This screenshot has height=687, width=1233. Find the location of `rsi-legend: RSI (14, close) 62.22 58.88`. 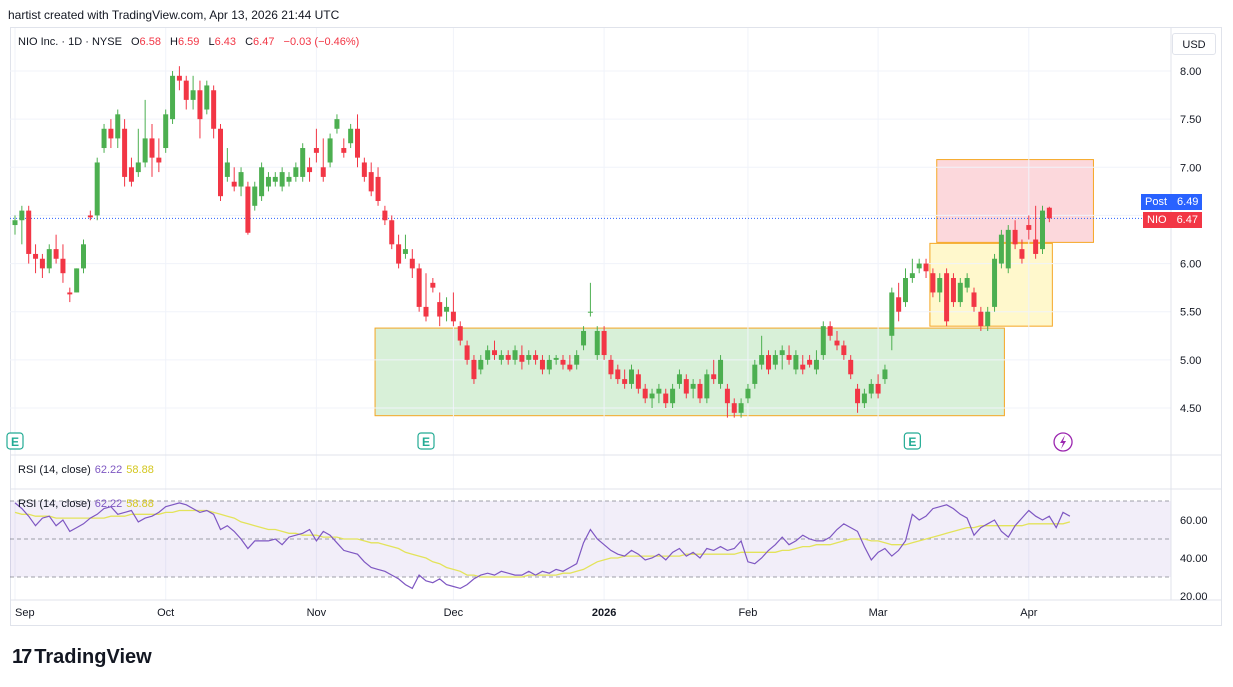

rsi-legend: RSI (14, close) 62.22 58.88 is located at coordinates (86, 470).